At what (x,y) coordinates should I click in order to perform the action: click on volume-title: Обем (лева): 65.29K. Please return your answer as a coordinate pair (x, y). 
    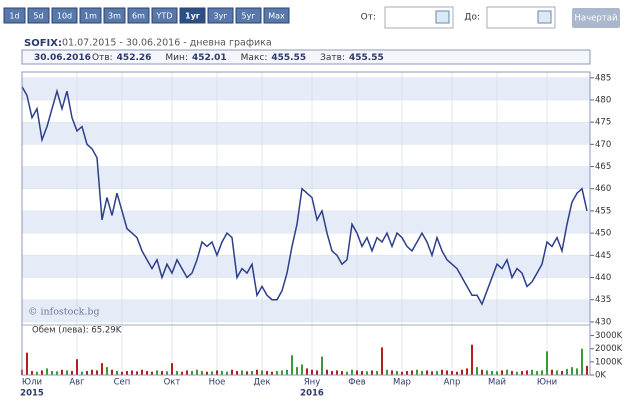
    Looking at the image, I should click on (77, 331).